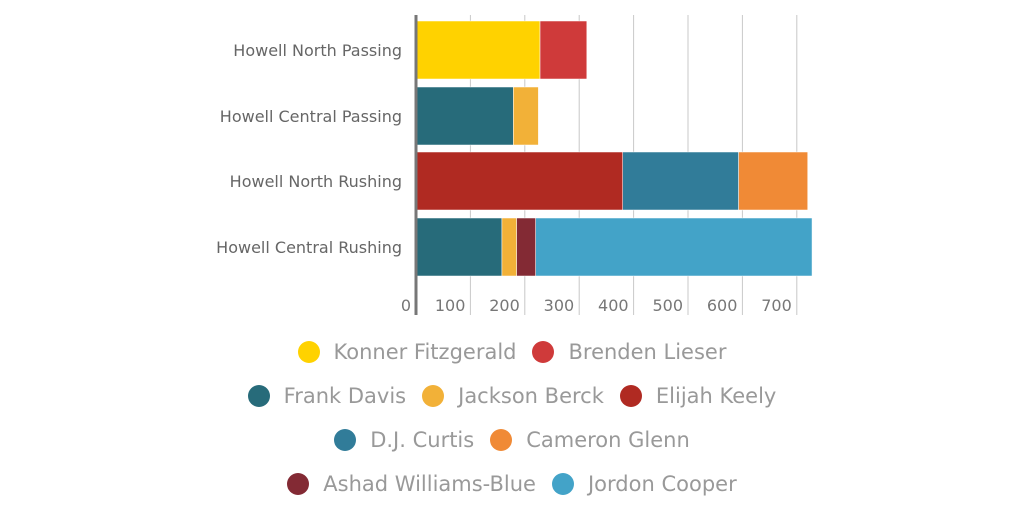 This screenshot has width=1024, height=512. What do you see at coordinates (613, 305) in the screenshot?
I see `x-tick-label: 400` at bounding box center [613, 305].